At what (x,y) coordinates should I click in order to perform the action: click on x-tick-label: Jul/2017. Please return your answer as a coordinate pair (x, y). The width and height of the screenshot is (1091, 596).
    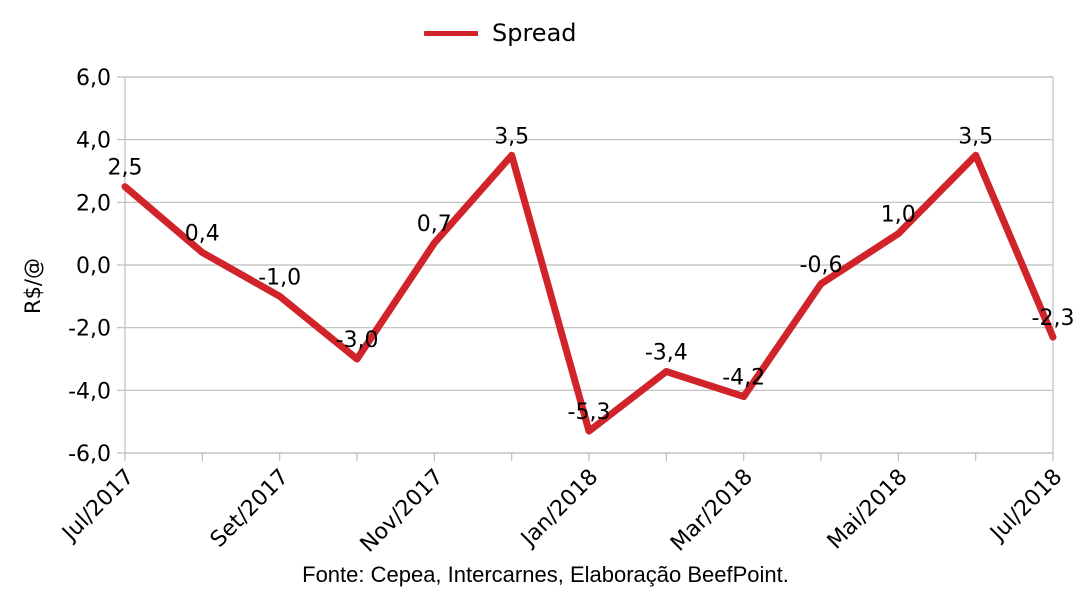
    Looking at the image, I should click on (98, 506).